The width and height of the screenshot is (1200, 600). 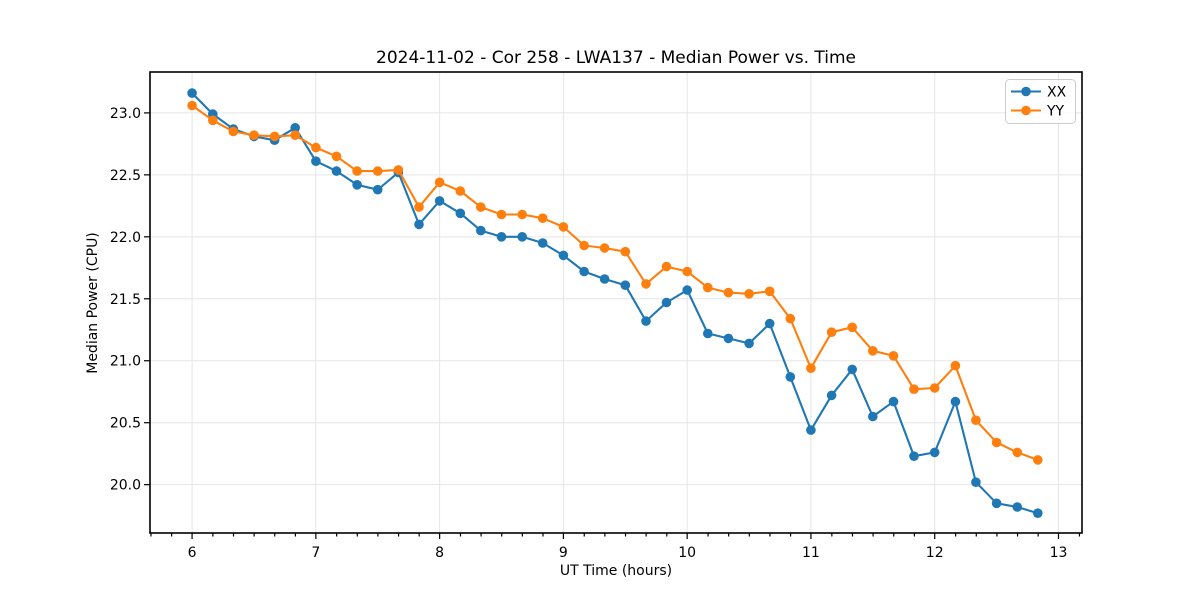 What do you see at coordinates (1055, 112) in the screenshot?
I see `legend-label-yy: YY` at bounding box center [1055, 112].